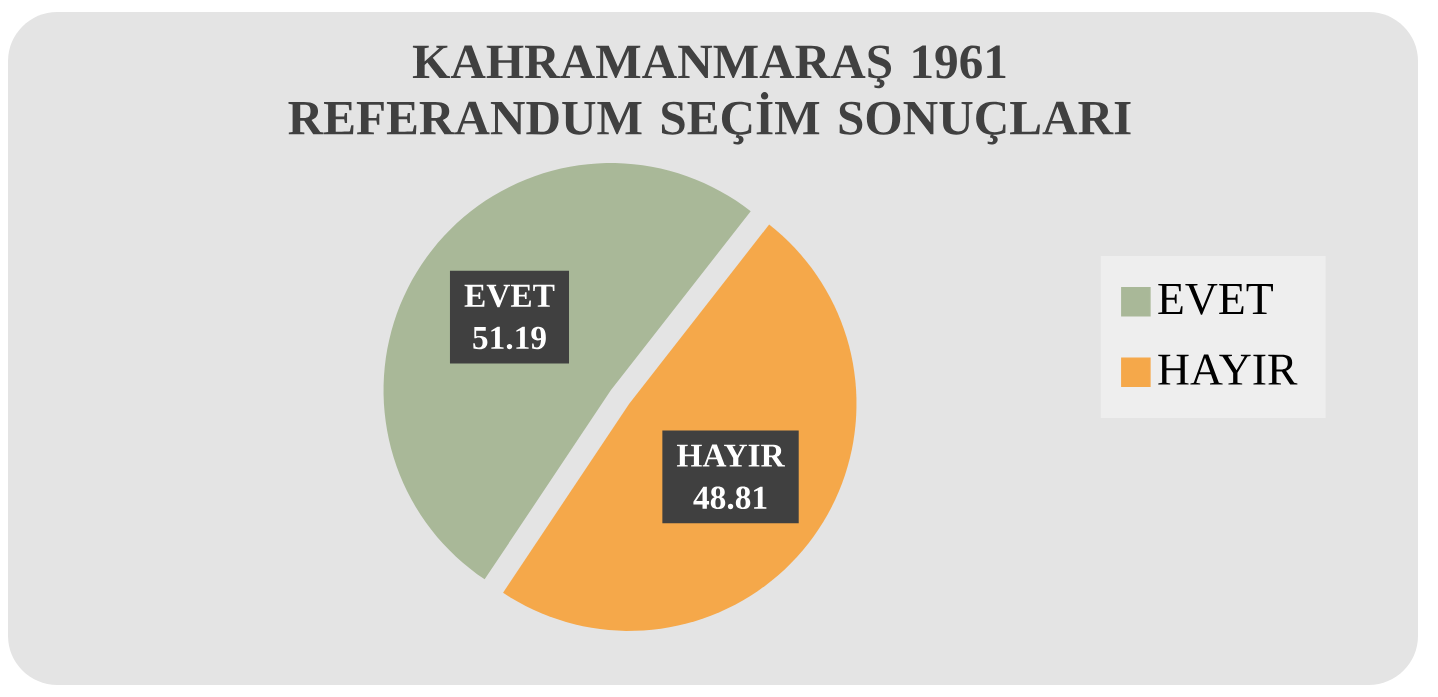  Describe the element at coordinates (1228, 369) in the screenshot. I see `legend-label: HAYIR` at that location.